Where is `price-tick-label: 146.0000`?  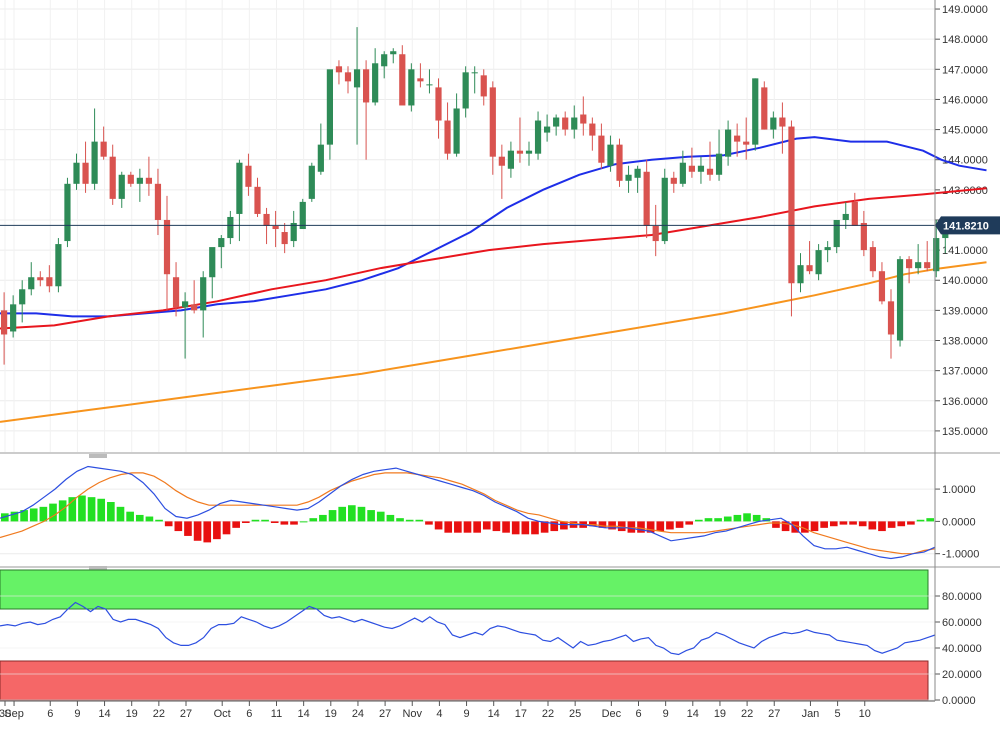 price-tick-label: 146.0000 is located at coordinates (965, 100).